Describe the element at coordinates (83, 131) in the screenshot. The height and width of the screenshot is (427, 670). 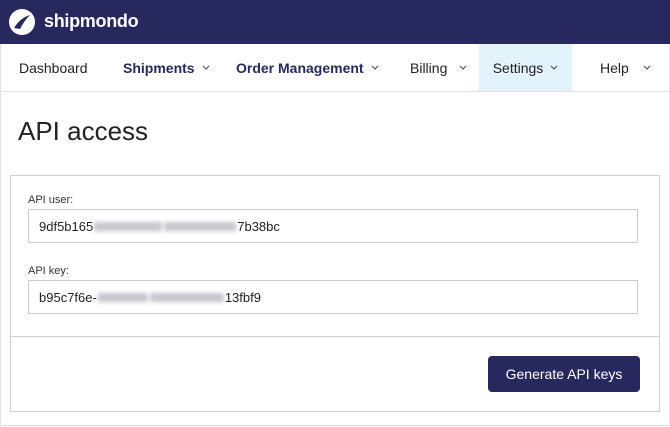
I see `page-title: API access` at that location.